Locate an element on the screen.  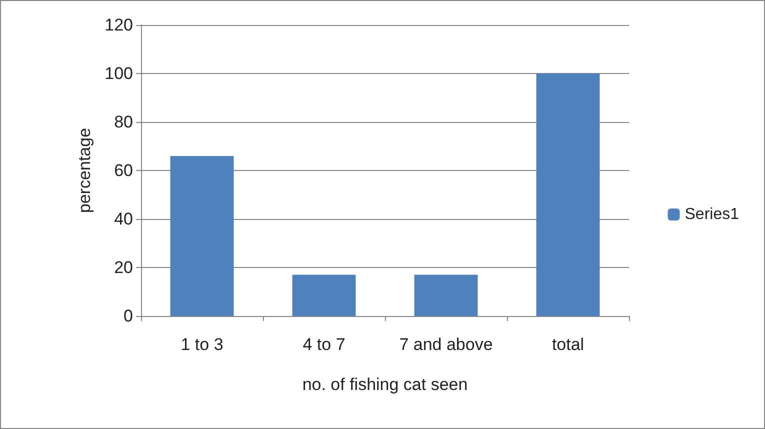
y-tick-label: 60 is located at coordinates (123, 170).